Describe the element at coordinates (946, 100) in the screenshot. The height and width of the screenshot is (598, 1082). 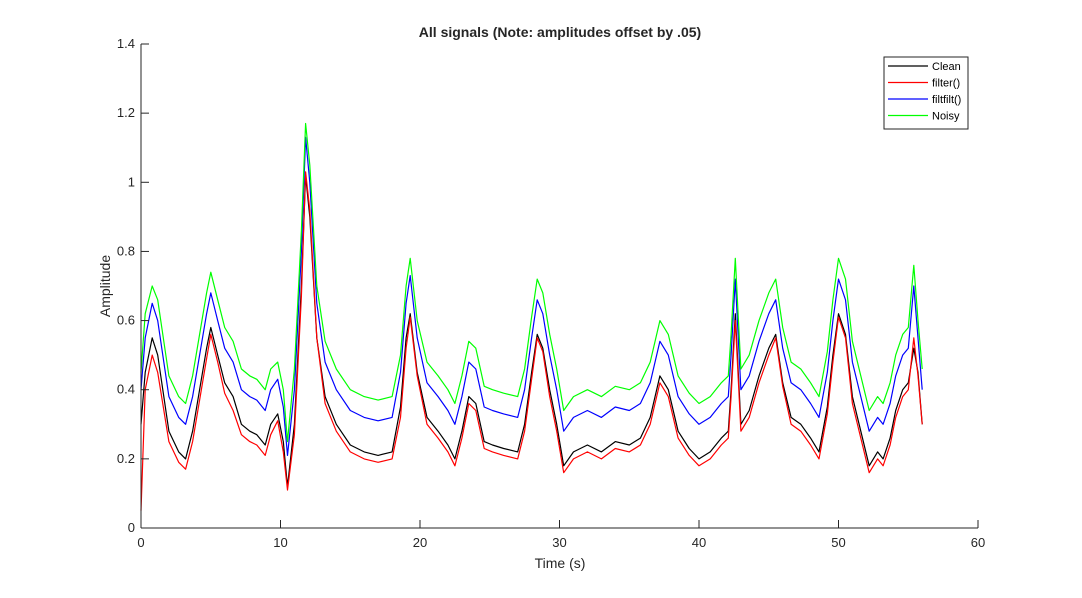
I see `legend-label: filtfilt()` at that location.